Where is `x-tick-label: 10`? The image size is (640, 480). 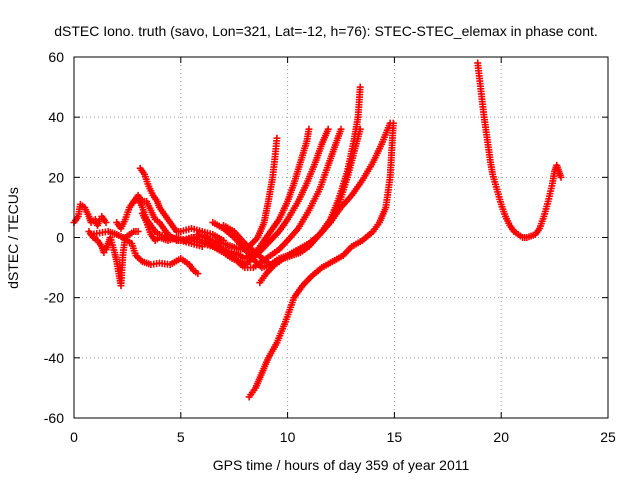
x-tick-label: 10 is located at coordinates (288, 437).